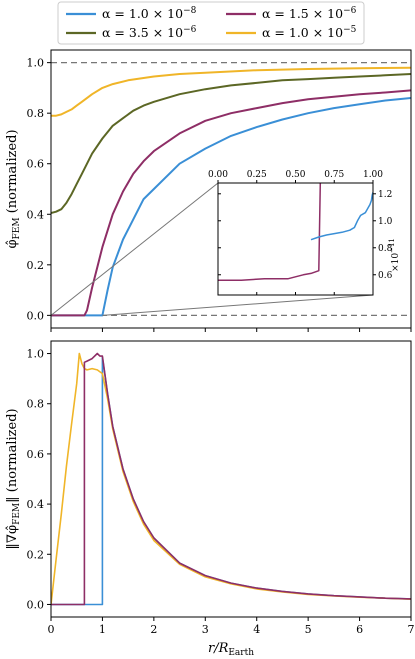 Image resolution: width=415 pixels, height=659 pixels. I want to click on top-y-tick-label: 0.2, so click(36, 265).